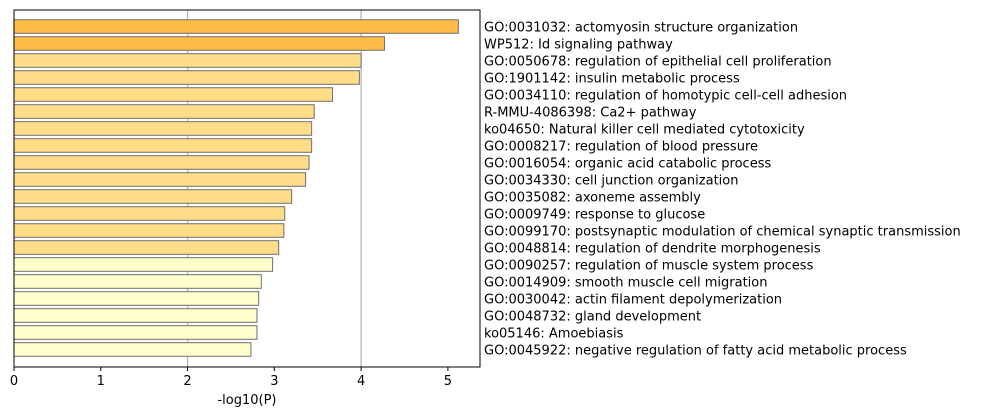 The height and width of the screenshot is (417, 1003). What do you see at coordinates (590, 113) in the screenshot?
I see `category-label: R-MMU-4086398: Ca2+ pathway` at bounding box center [590, 113].